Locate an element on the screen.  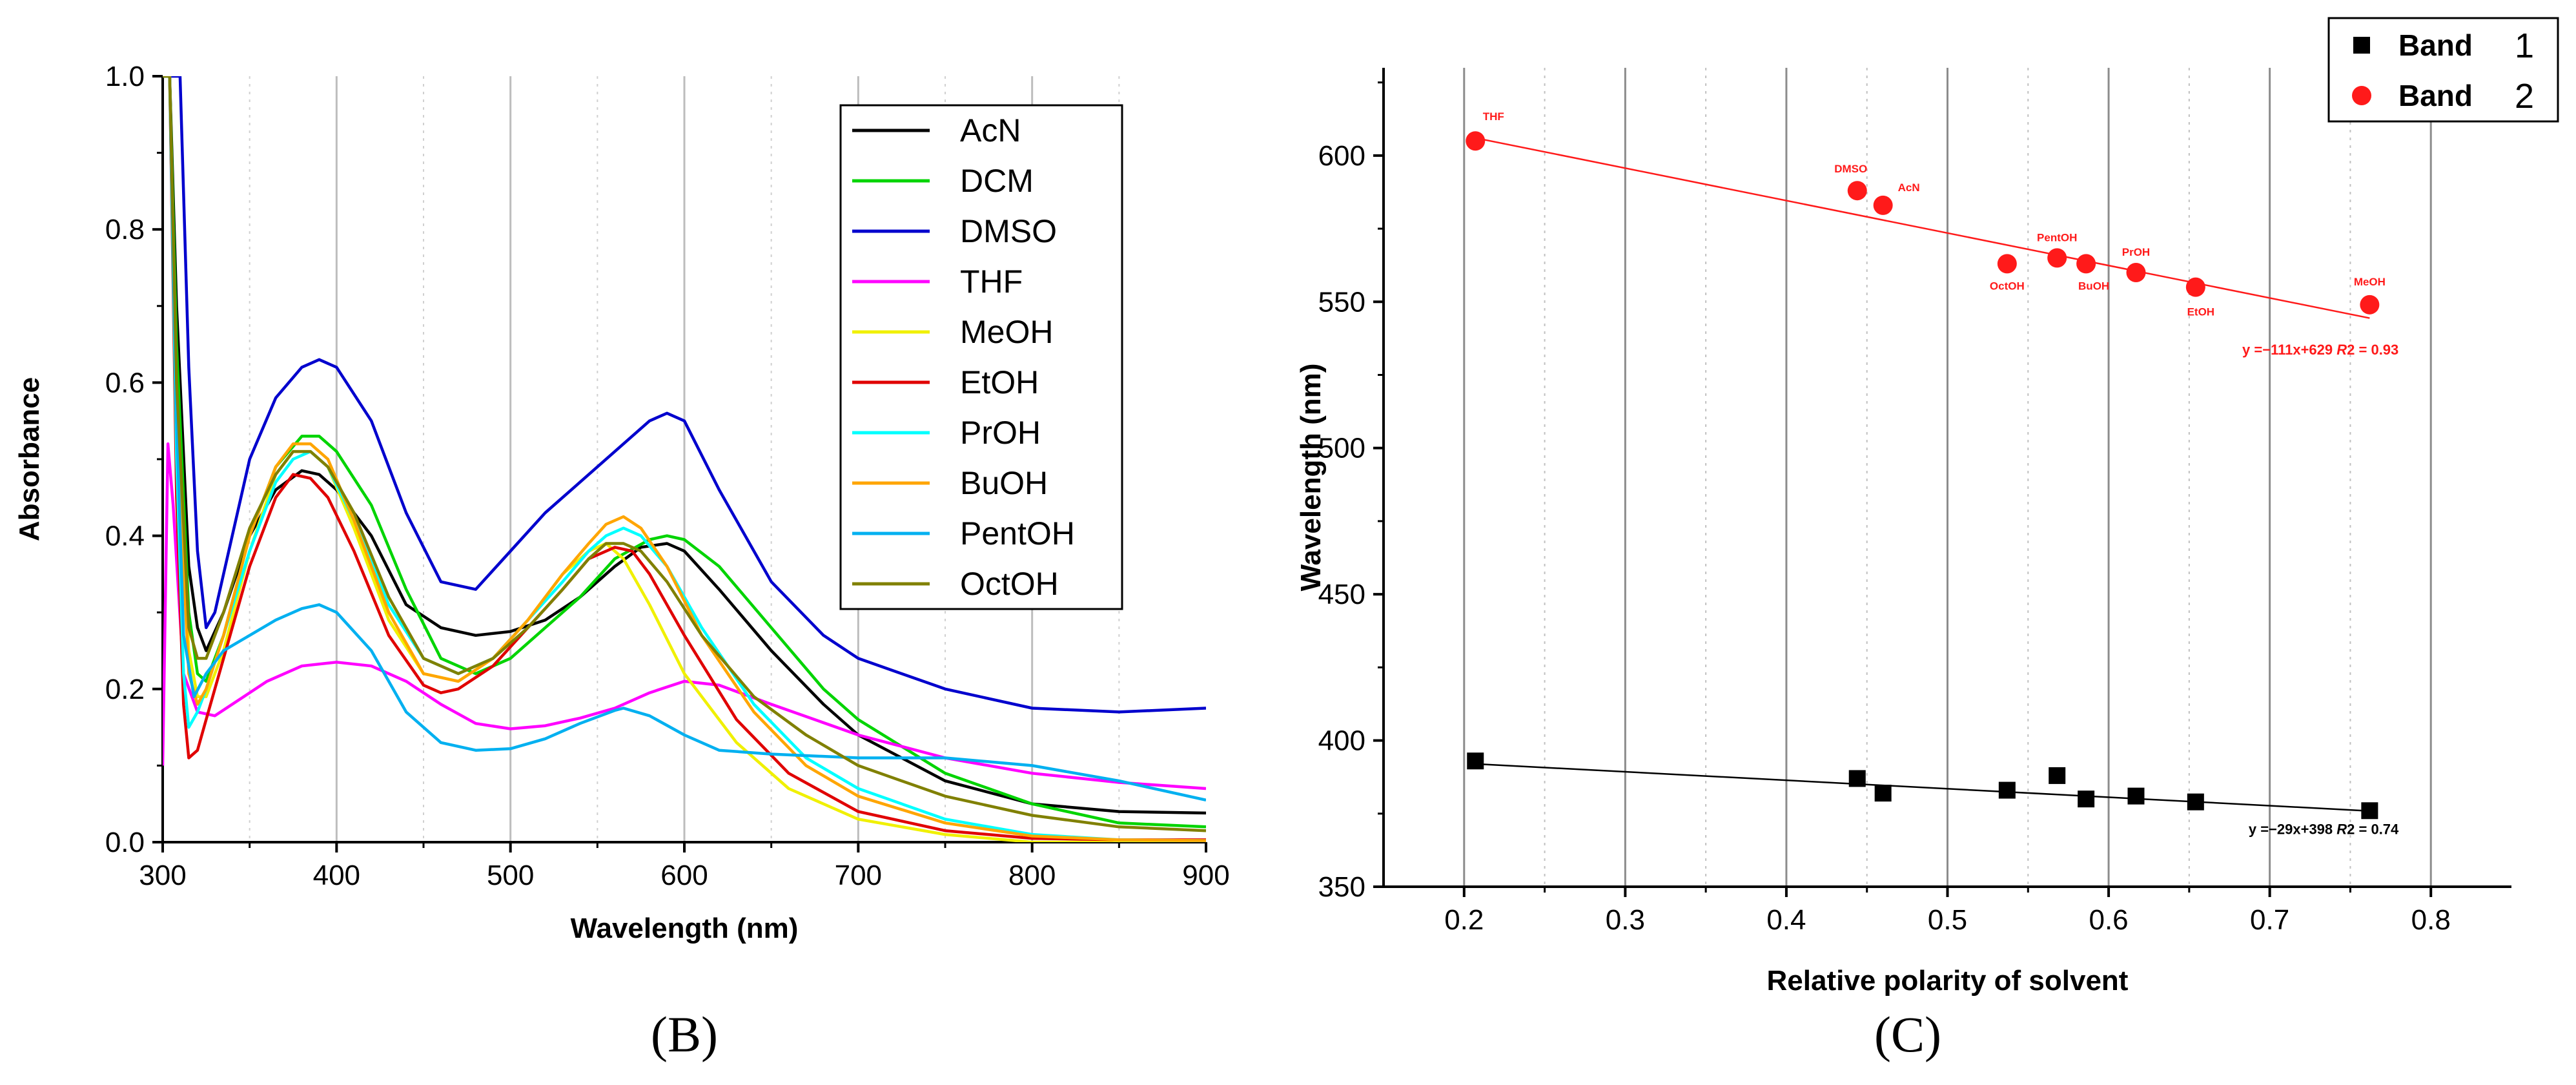
y-tick-label: 0.6 is located at coordinates (125, 382).